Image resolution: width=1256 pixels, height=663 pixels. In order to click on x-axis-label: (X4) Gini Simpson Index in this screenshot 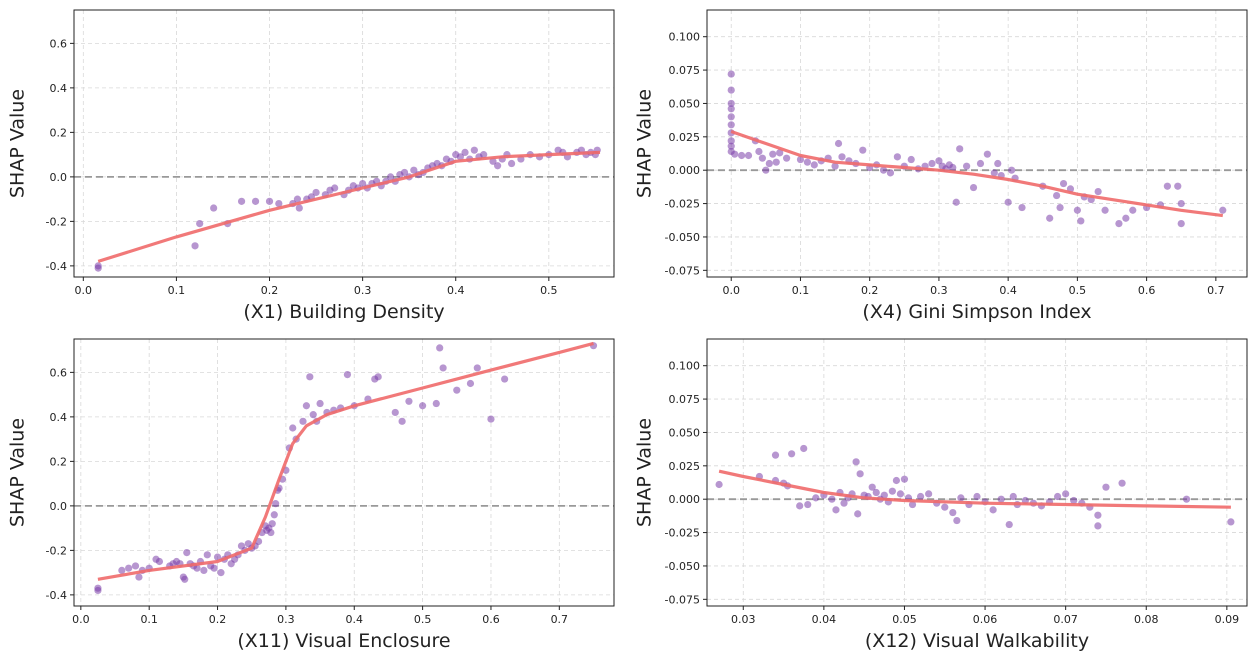, I will do `click(976, 312)`.